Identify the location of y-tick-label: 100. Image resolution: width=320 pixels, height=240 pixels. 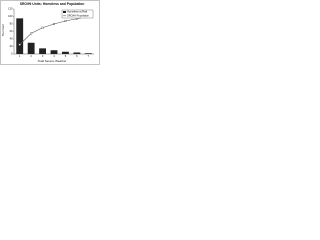
(10, 16).